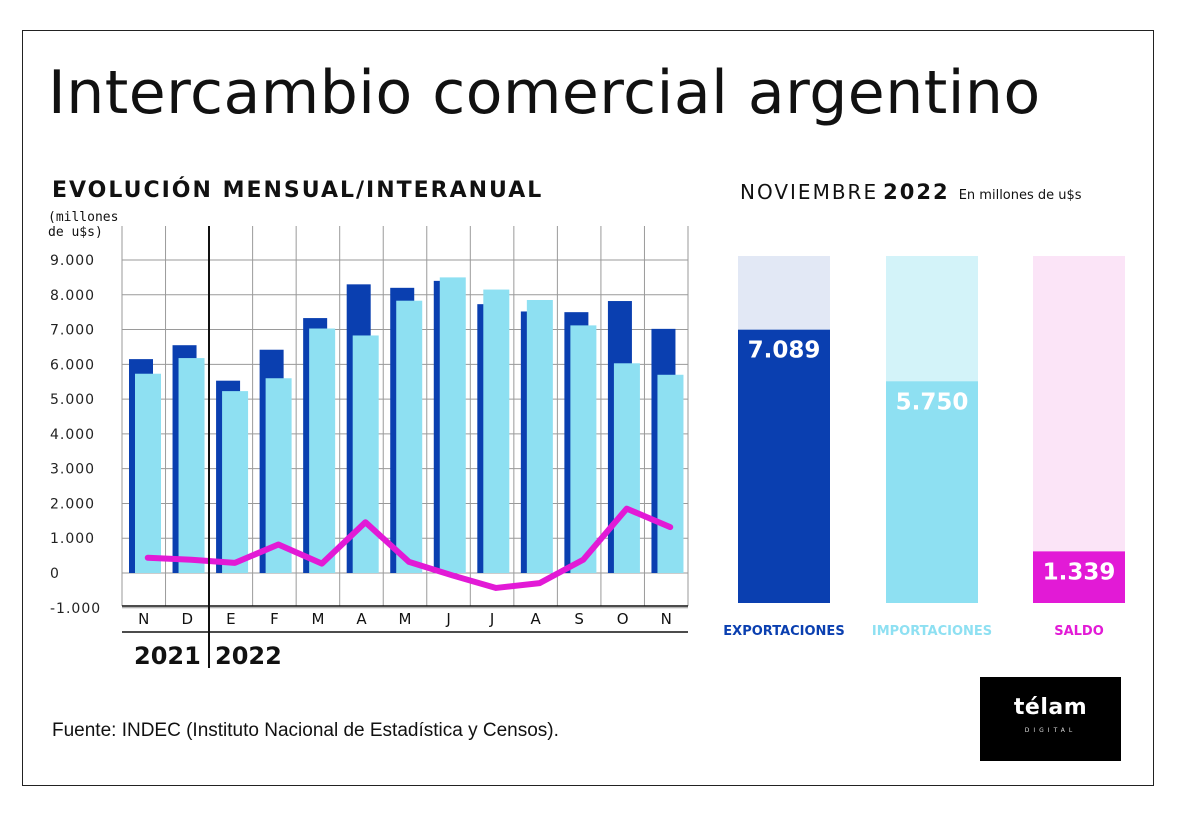 The height and width of the screenshot is (818, 1185). I want to click on page-title: Intercambio comercial argentino, so click(544, 93).